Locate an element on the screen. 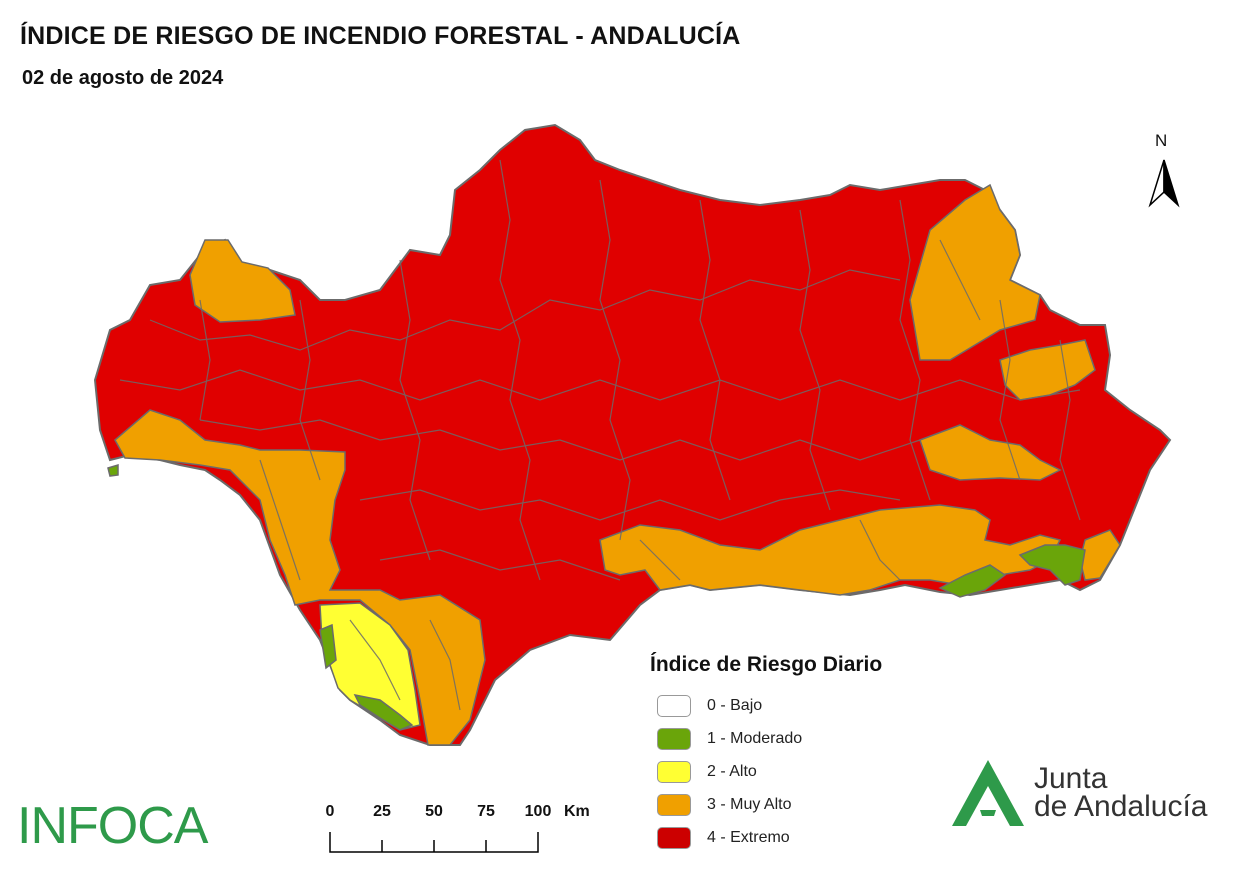  scale-bar-graphic is located at coordinates (434, 842).